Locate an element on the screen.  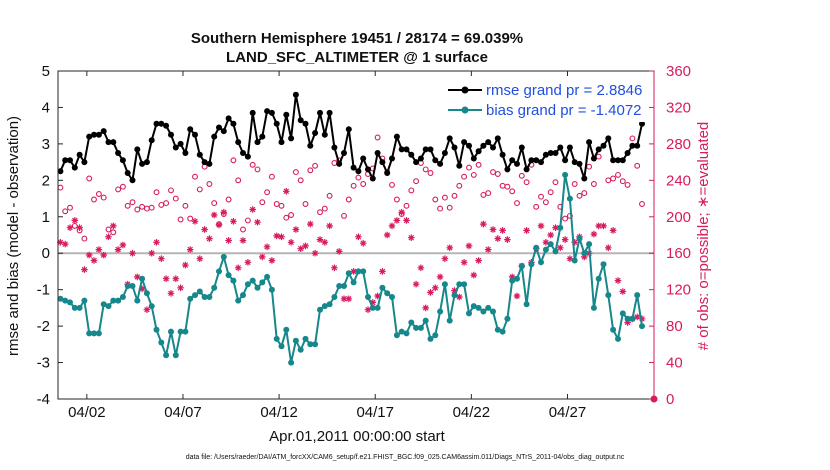
y-right-origin-marker is located at coordinates (654, 399).